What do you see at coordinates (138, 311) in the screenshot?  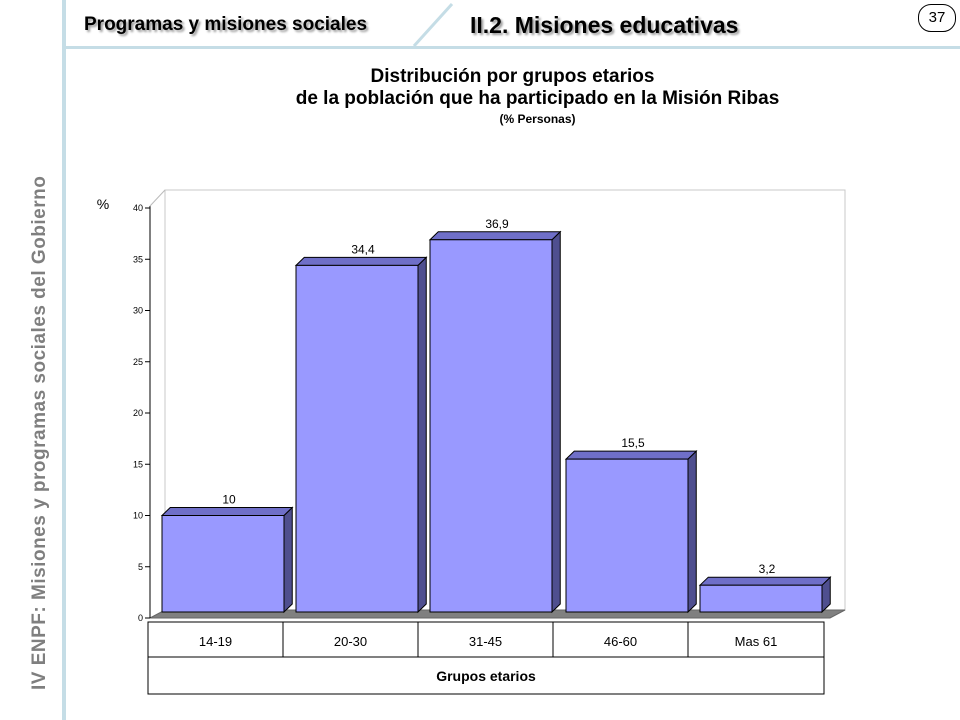 I see `y-tick-label: 30` at bounding box center [138, 311].